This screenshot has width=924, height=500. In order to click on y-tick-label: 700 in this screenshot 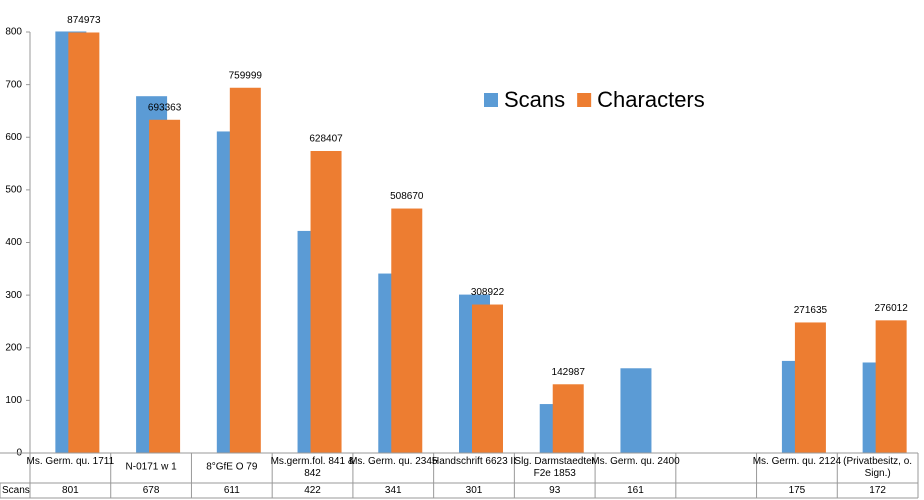, I will do `click(13, 84)`.